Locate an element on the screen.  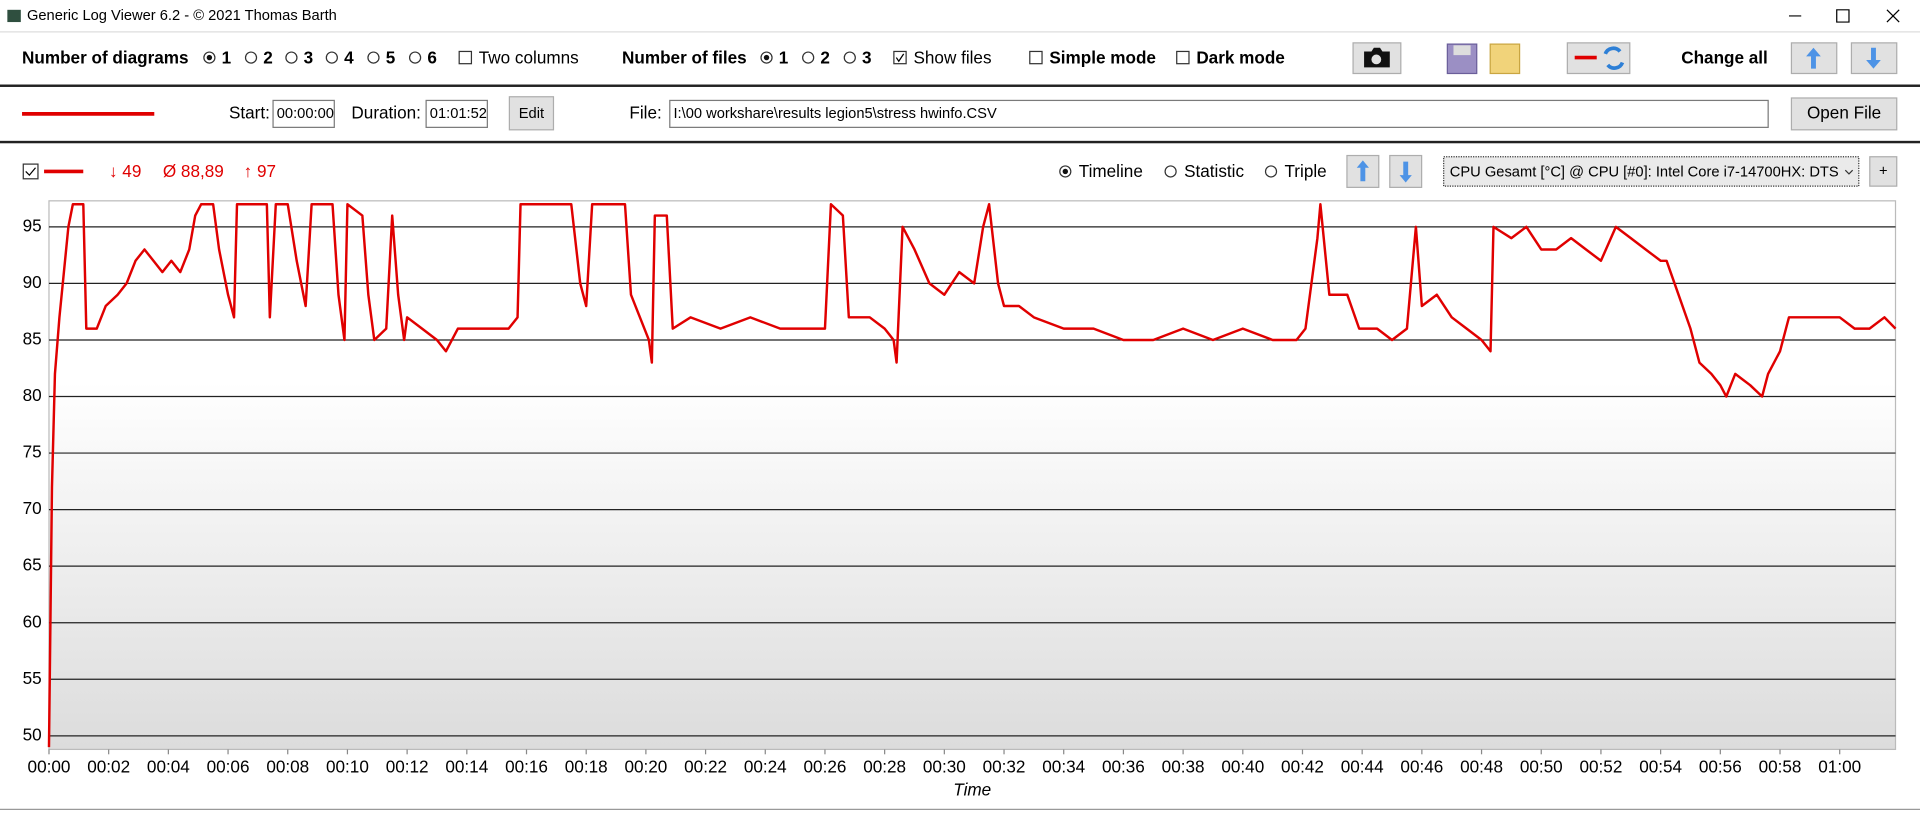
mode-option: Statistic is located at coordinates (1214, 171).